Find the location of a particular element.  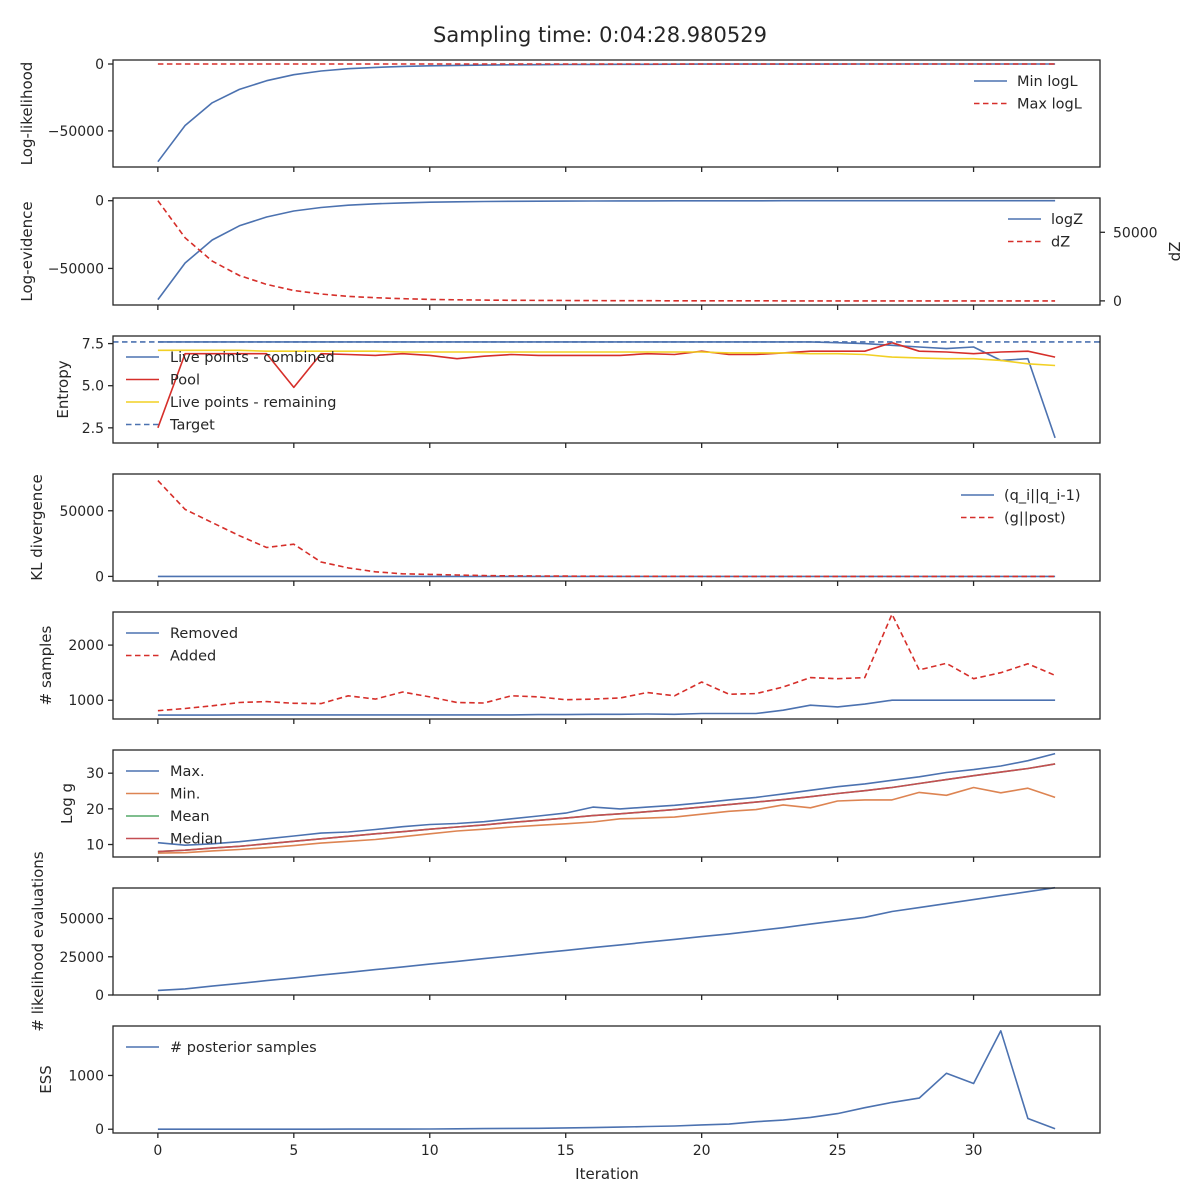

legend-label: # posterior samples is located at coordinates (243, 1048).